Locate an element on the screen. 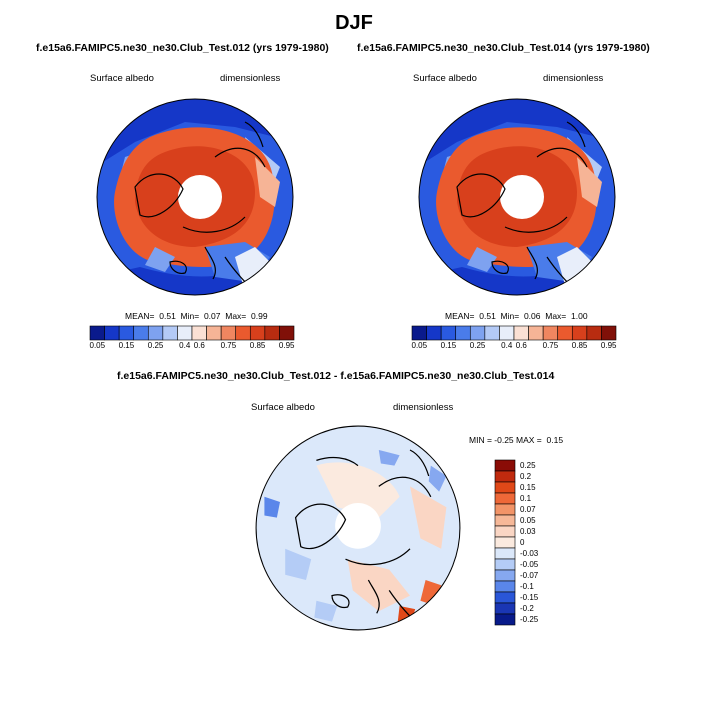  left-colorbar-tick-label: 0.75 is located at coordinates (228, 345).